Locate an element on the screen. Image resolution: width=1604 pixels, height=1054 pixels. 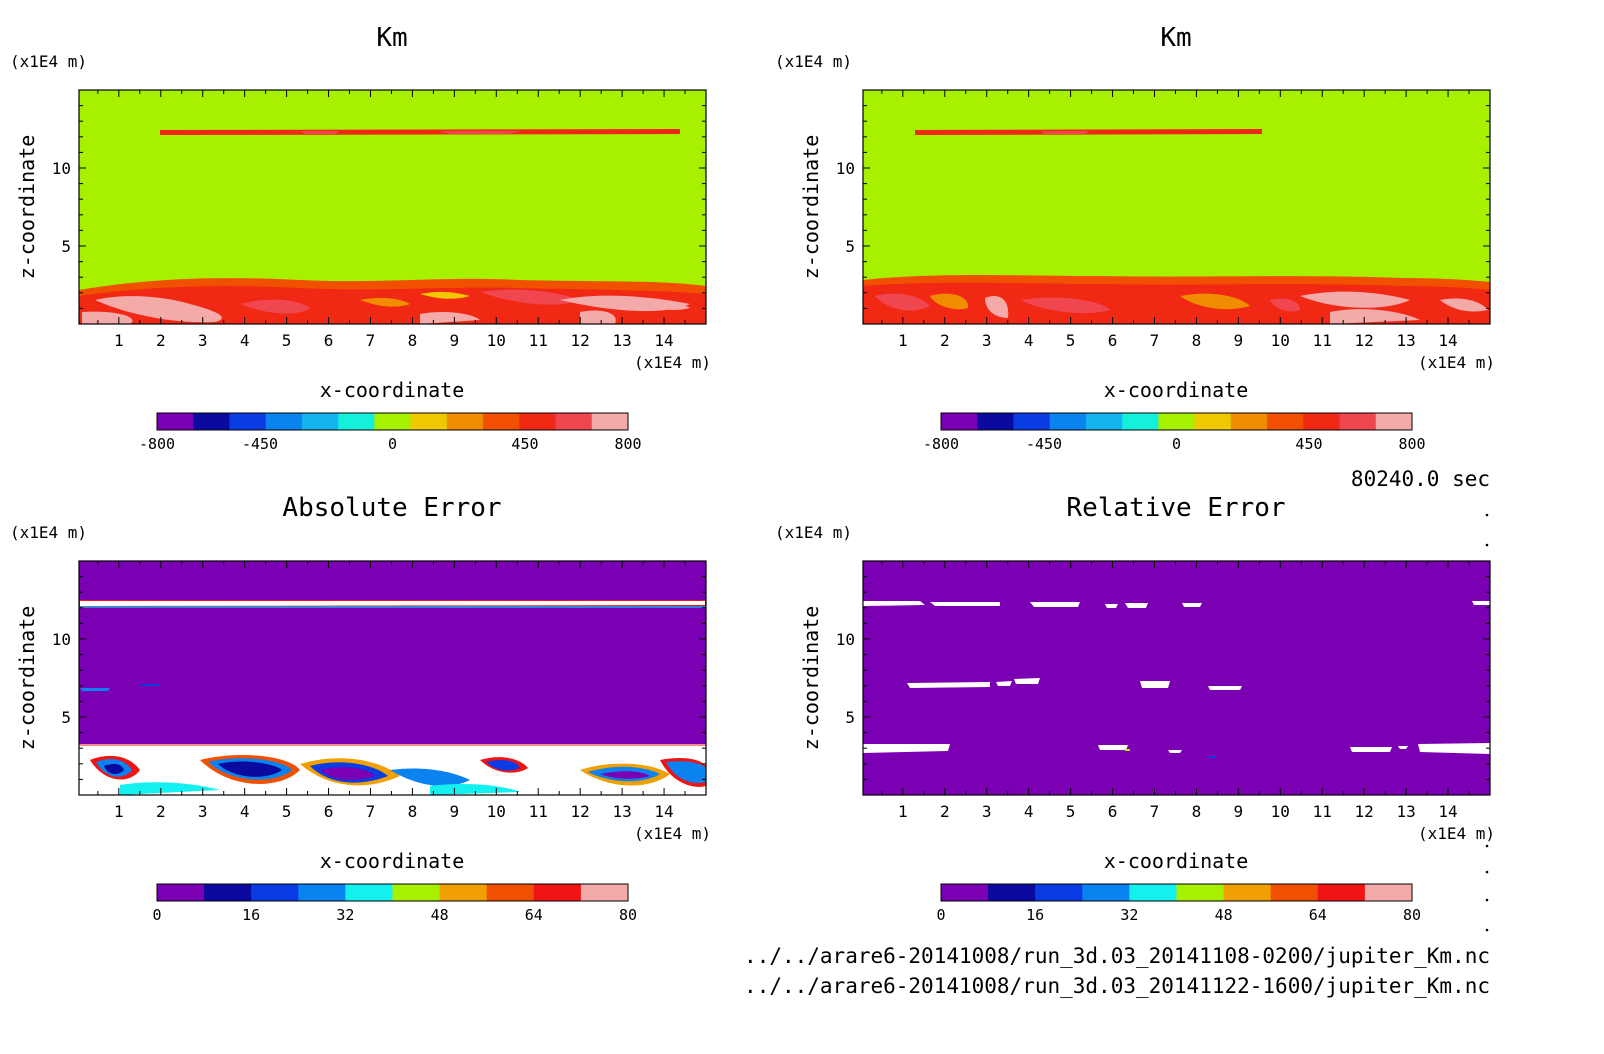
panel-title: Absolute Error is located at coordinates (391, 508).